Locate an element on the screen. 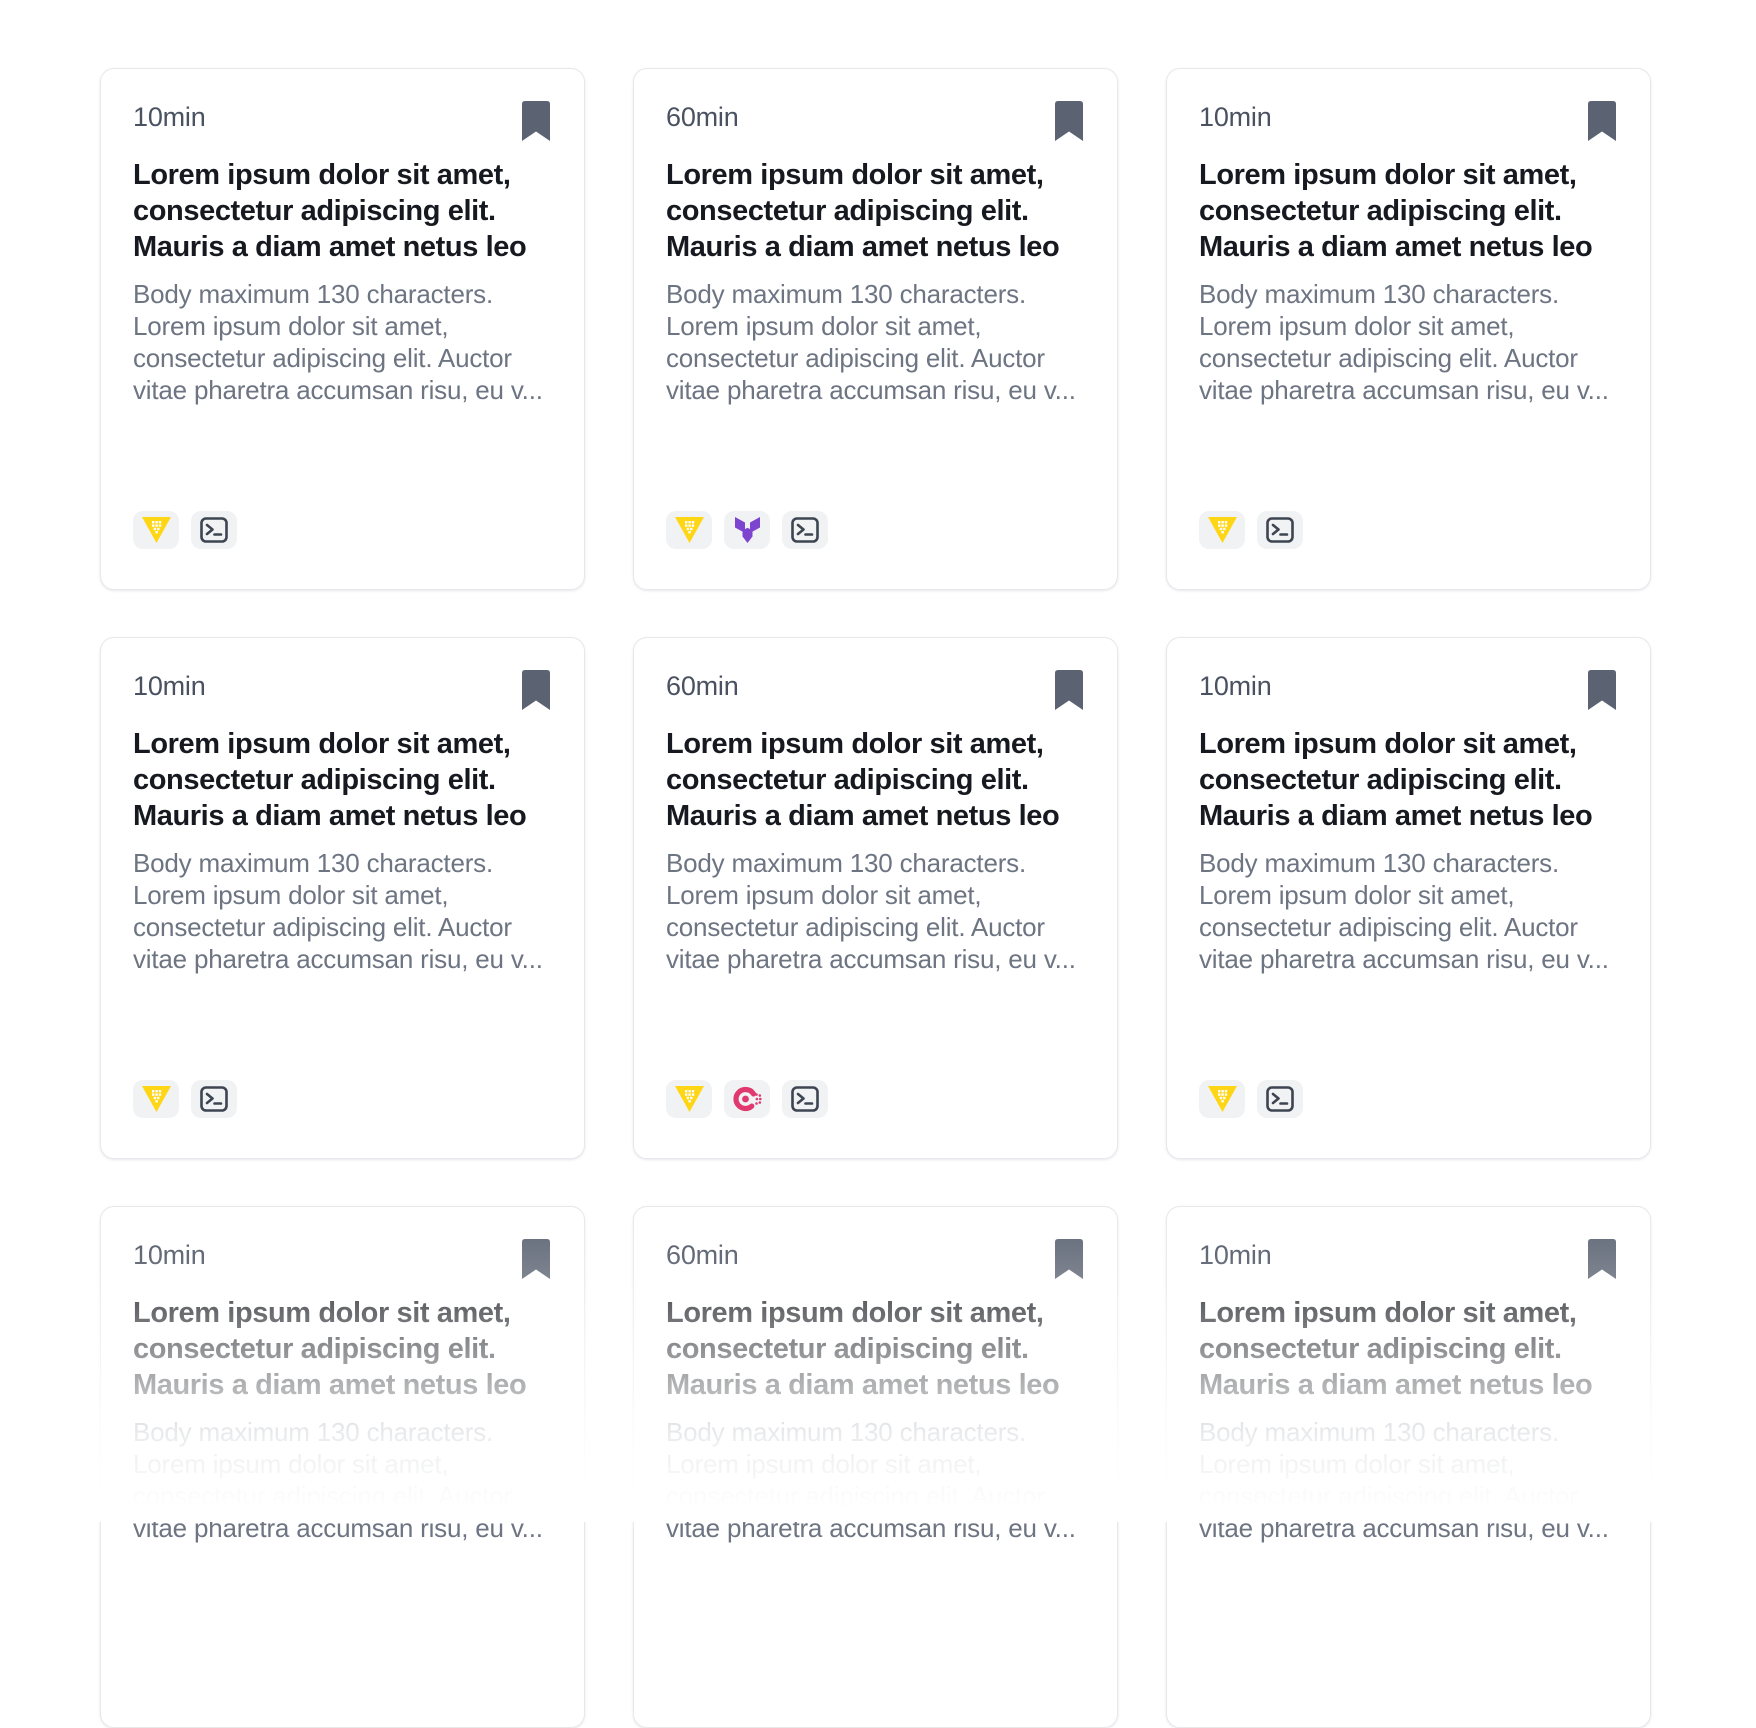  terraform-icon is located at coordinates (747, 530).